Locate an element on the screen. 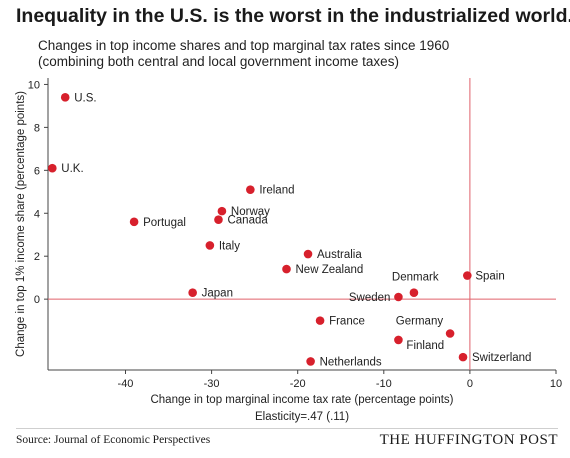 The width and height of the screenshot is (570, 458). data-point: Sweden is located at coordinates (376, 298).